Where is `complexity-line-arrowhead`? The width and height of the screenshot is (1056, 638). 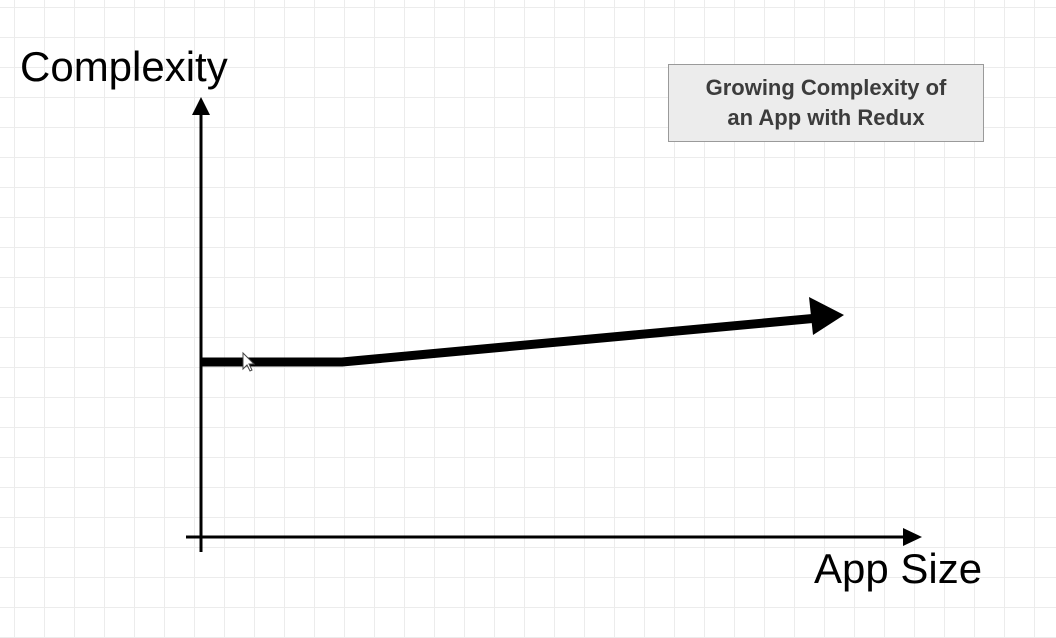 complexity-line-arrowhead is located at coordinates (826, 316).